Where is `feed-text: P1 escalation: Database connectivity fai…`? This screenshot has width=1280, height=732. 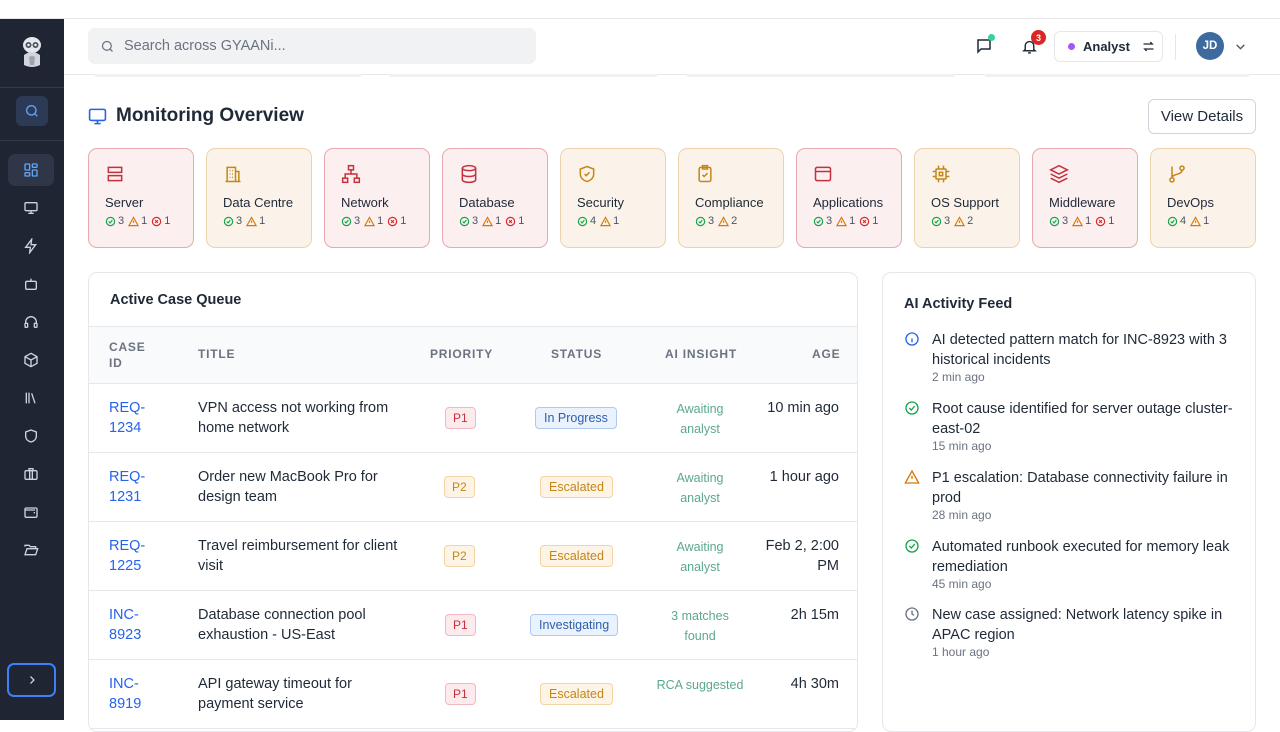
feed-text: P1 escalation: Database connectivity fai… is located at coordinates (1080, 488).